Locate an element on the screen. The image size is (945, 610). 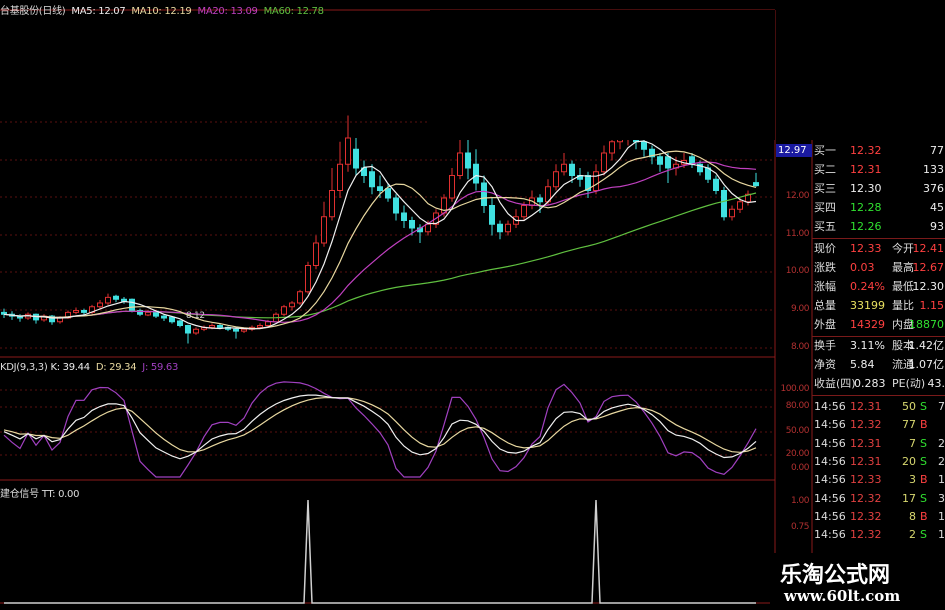
kdj-panel is located at coordinates (380, 429).